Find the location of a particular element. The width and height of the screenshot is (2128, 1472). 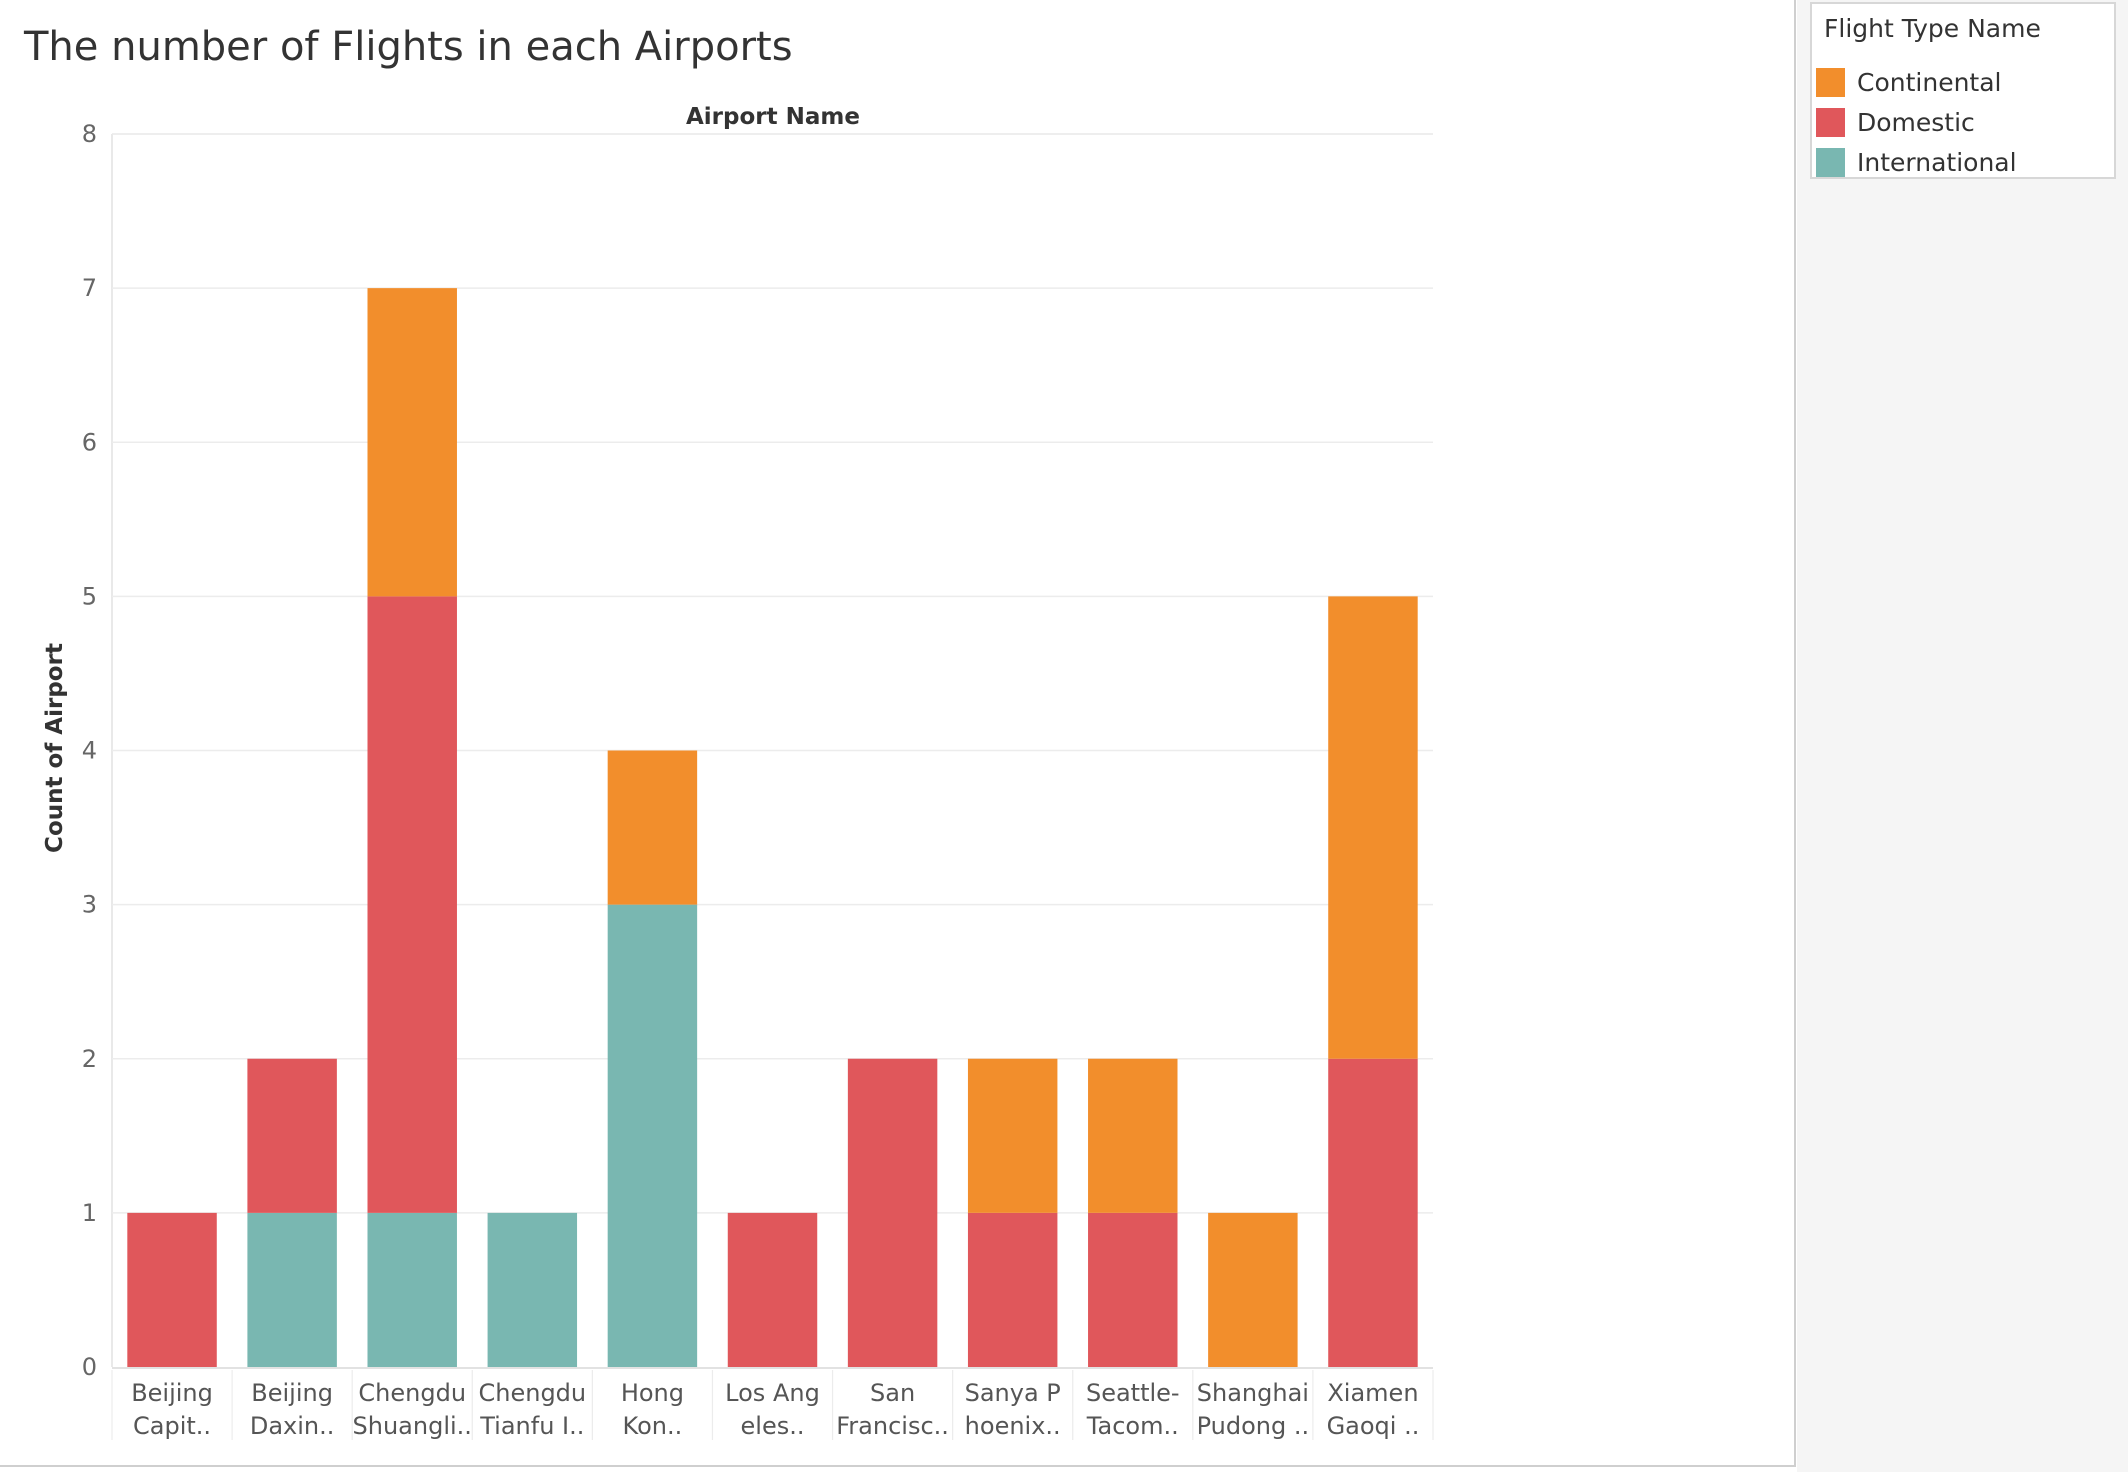

legend-label-domestic: Domestic is located at coordinates (1916, 122).